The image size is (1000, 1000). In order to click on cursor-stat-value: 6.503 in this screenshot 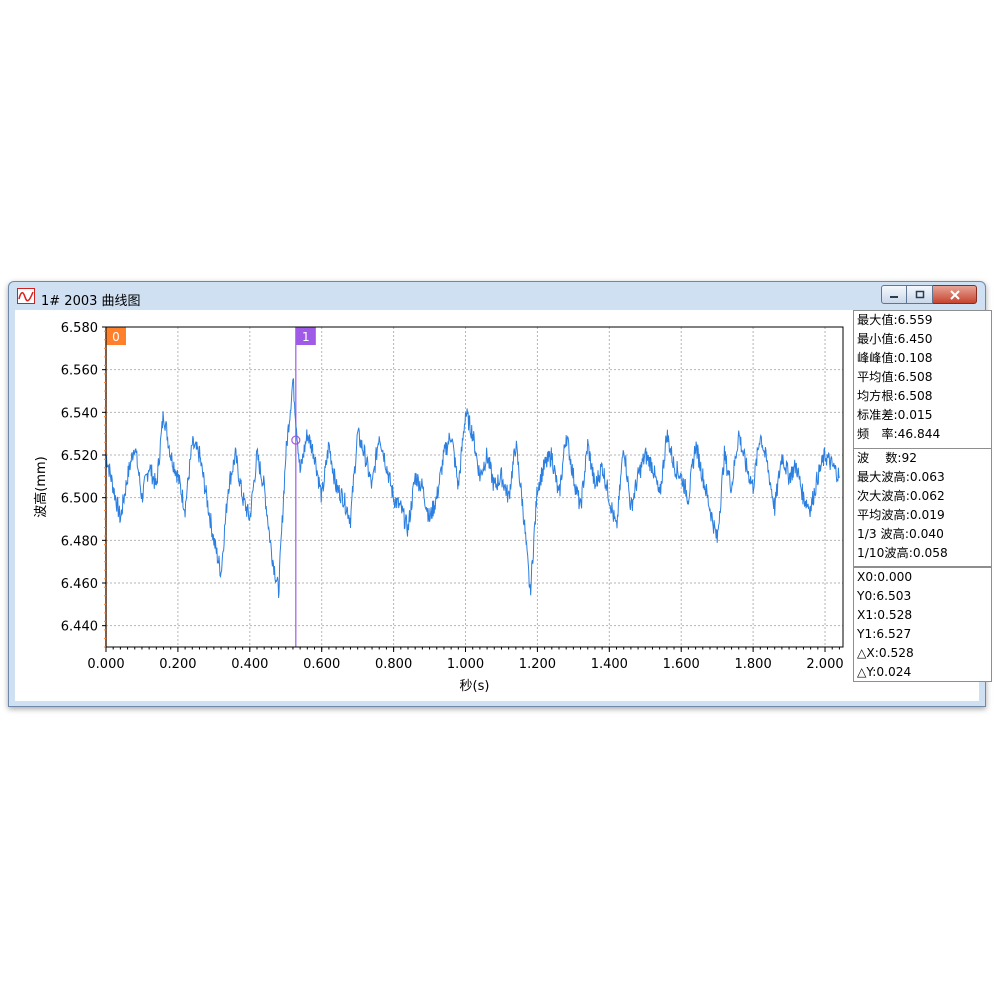, I will do `click(894, 596)`.